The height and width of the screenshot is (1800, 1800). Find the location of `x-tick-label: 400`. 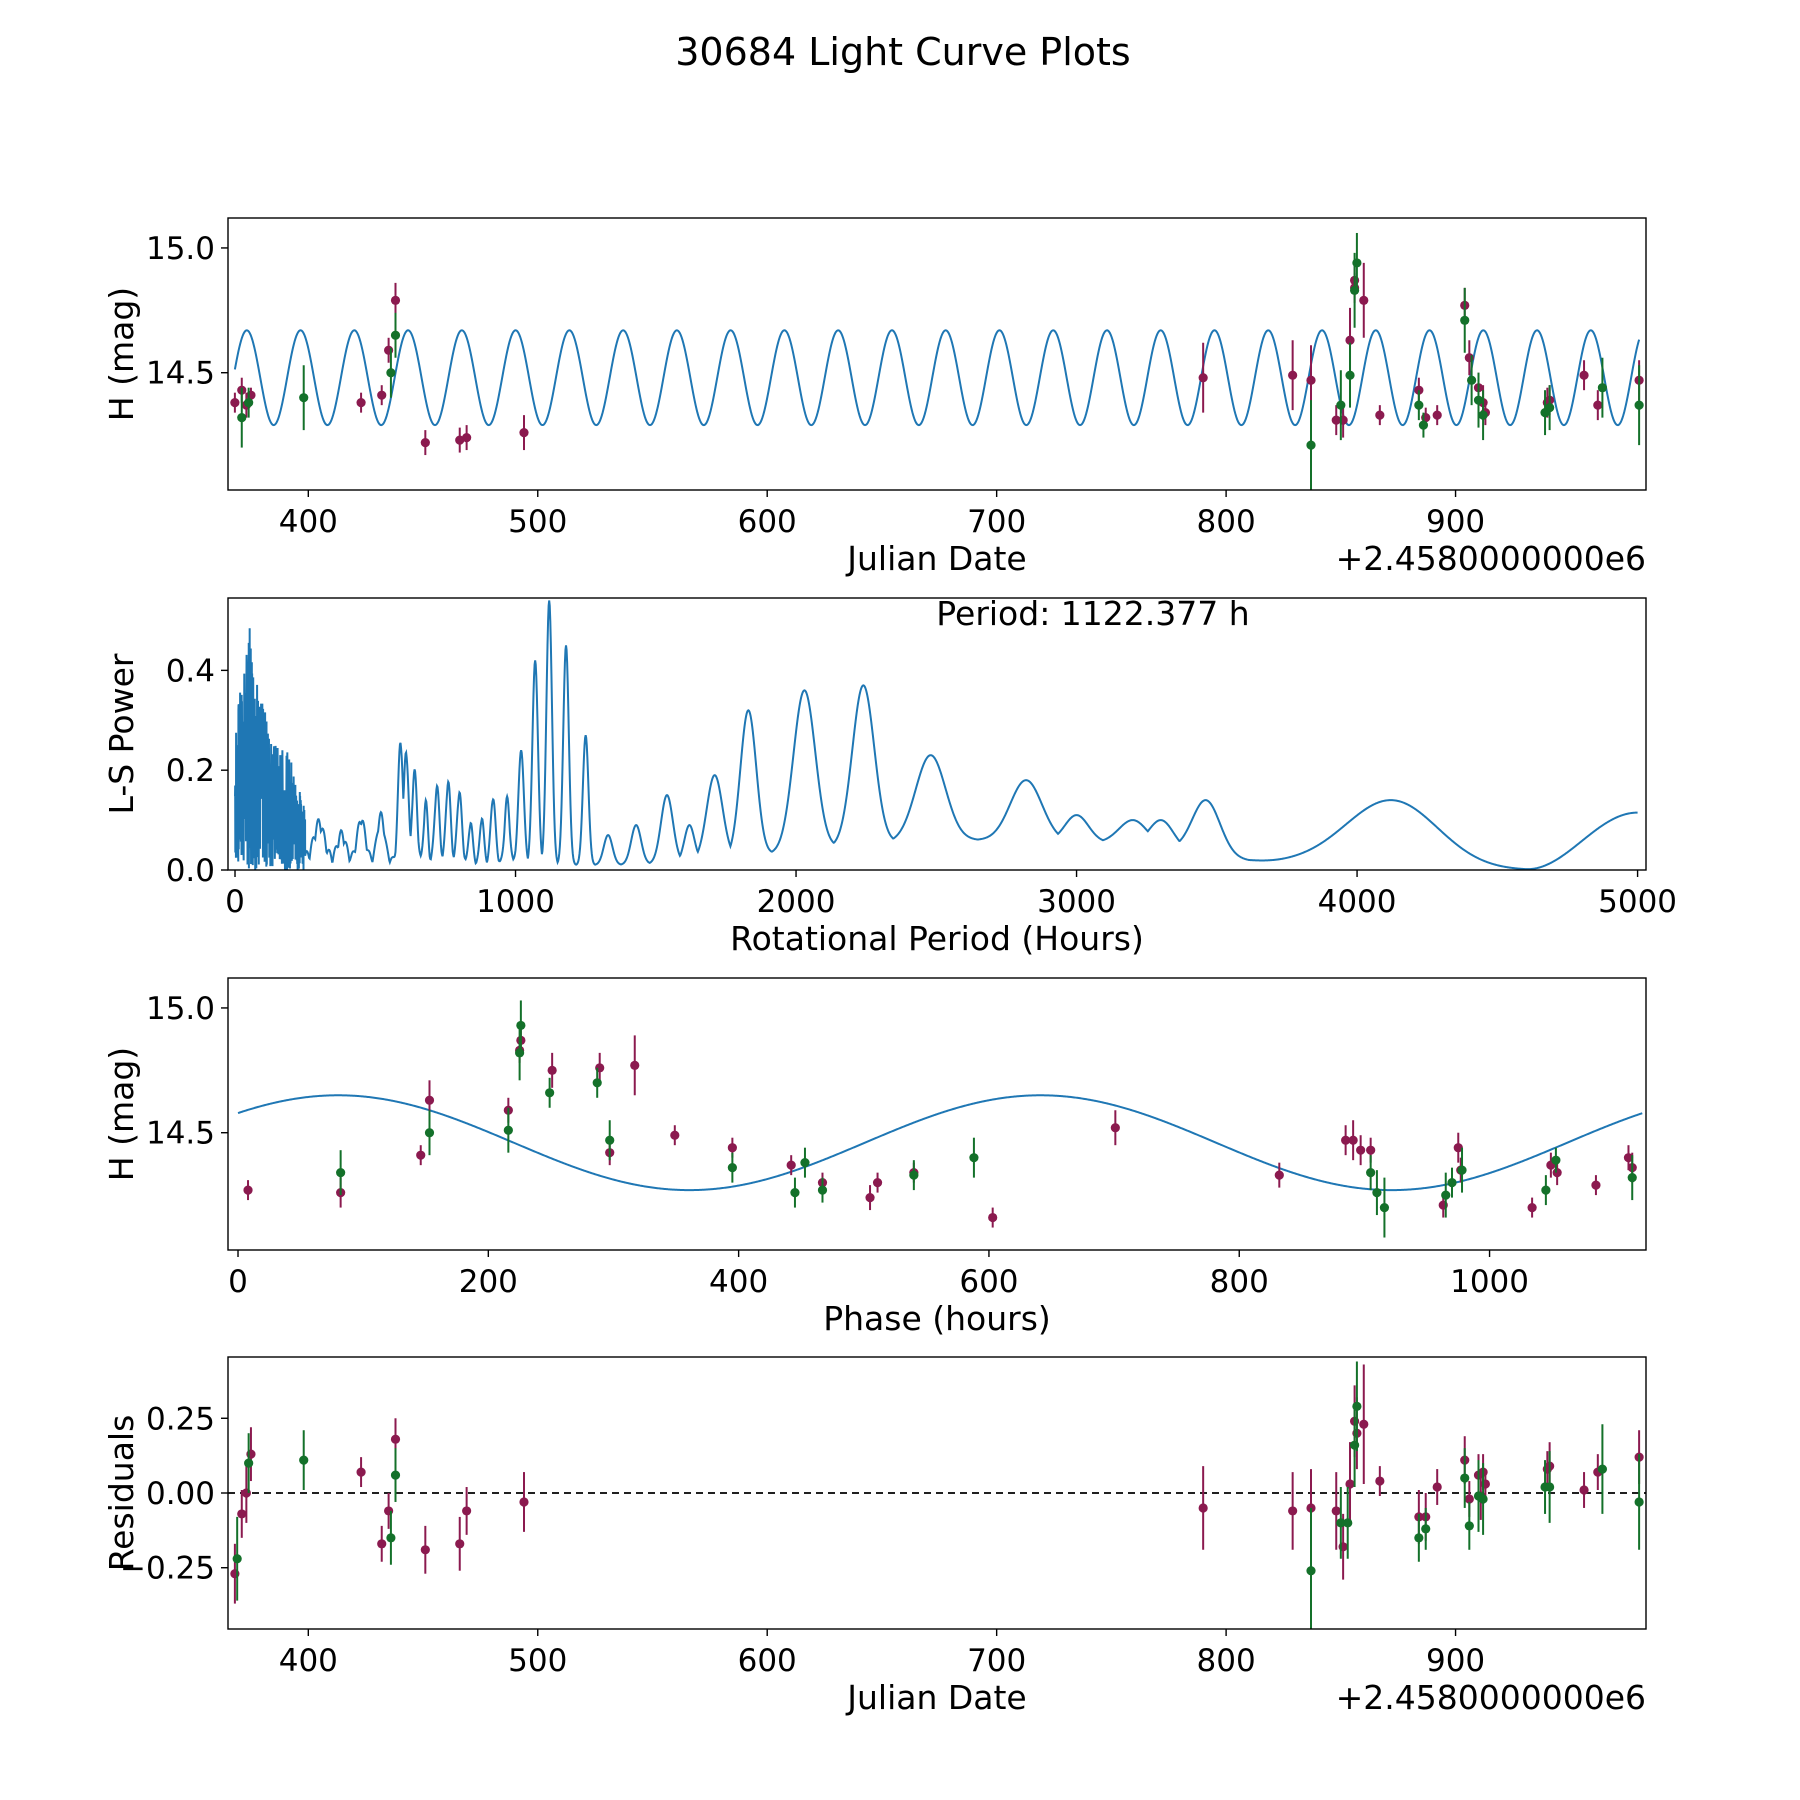

x-tick-label: 400 is located at coordinates (738, 1282).